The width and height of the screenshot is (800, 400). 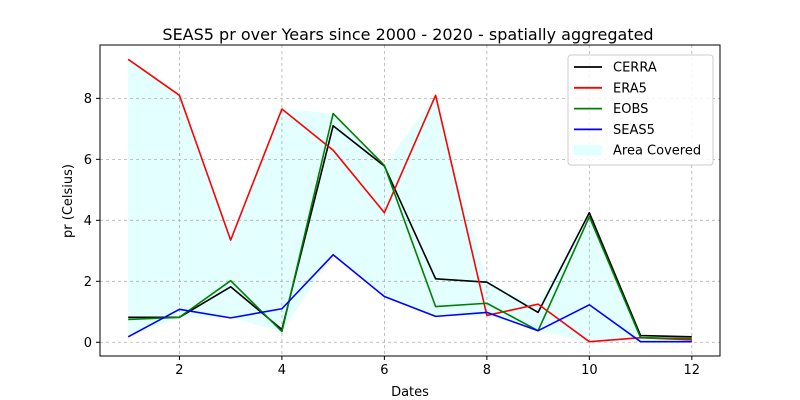 I want to click on x-tick-label: 10, so click(x=589, y=370).